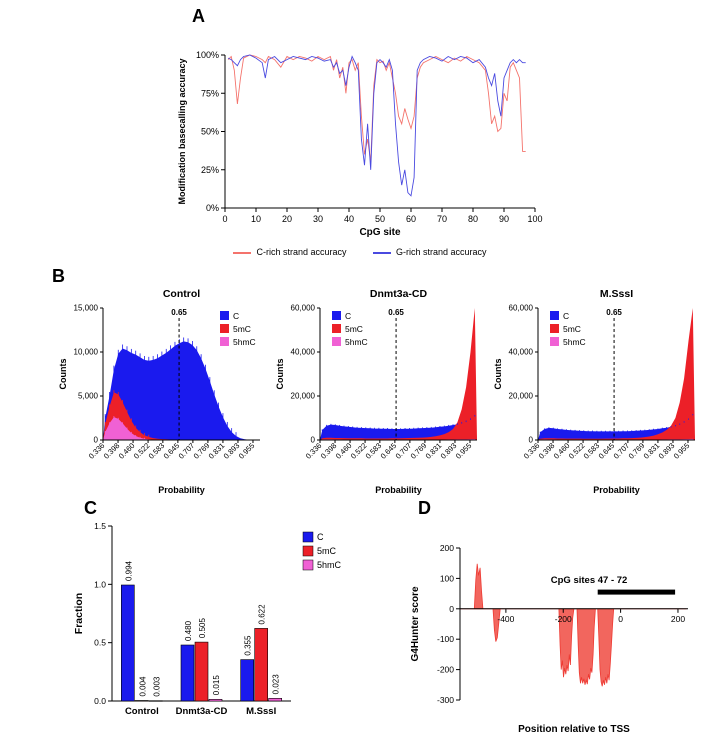  I want to click on value-label: 0.505, so click(202, 628).